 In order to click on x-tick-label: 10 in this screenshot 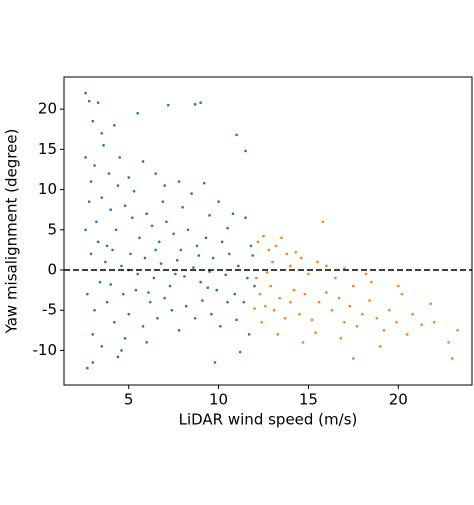, I will do `click(218, 400)`.